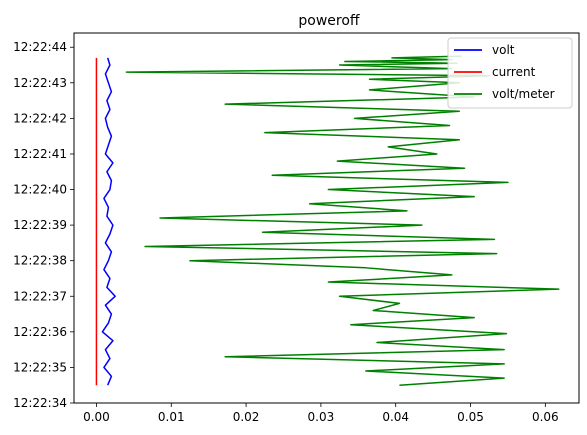  What do you see at coordinates (40, 47) in the screenshot?
I see `y-tick-label: 12:22:44` at bounding box center [40, 47].